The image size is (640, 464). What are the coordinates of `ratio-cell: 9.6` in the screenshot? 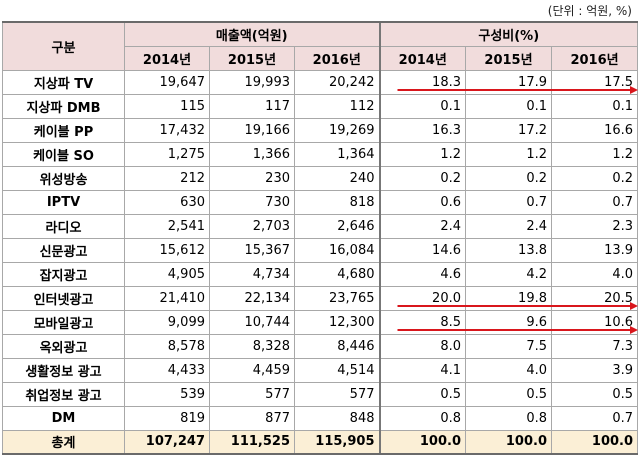 It's located at (508, 322).